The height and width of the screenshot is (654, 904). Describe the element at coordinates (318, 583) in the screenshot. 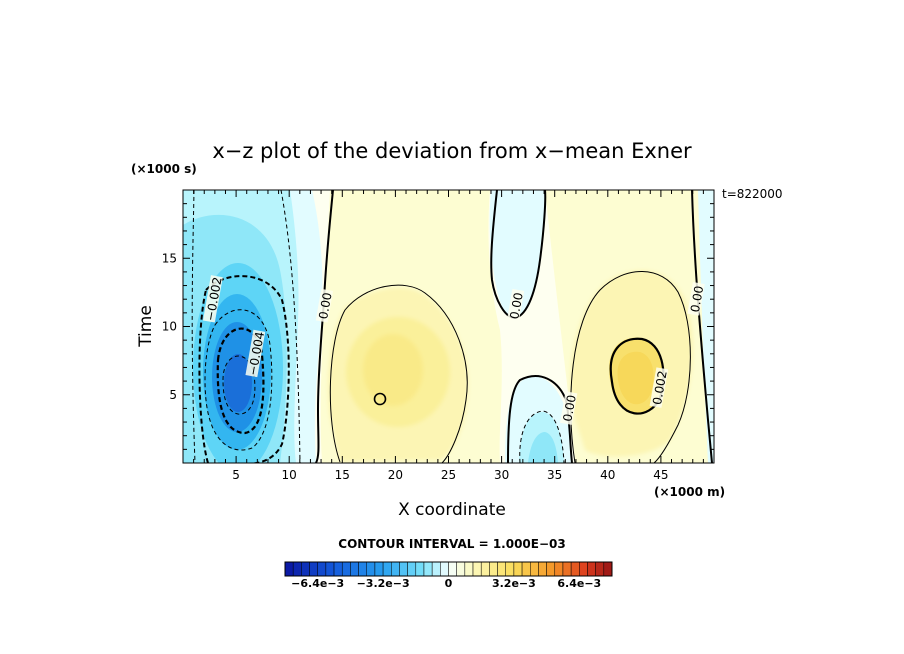

I see `colorbar-tick-label: −6.4e−3` at that location.